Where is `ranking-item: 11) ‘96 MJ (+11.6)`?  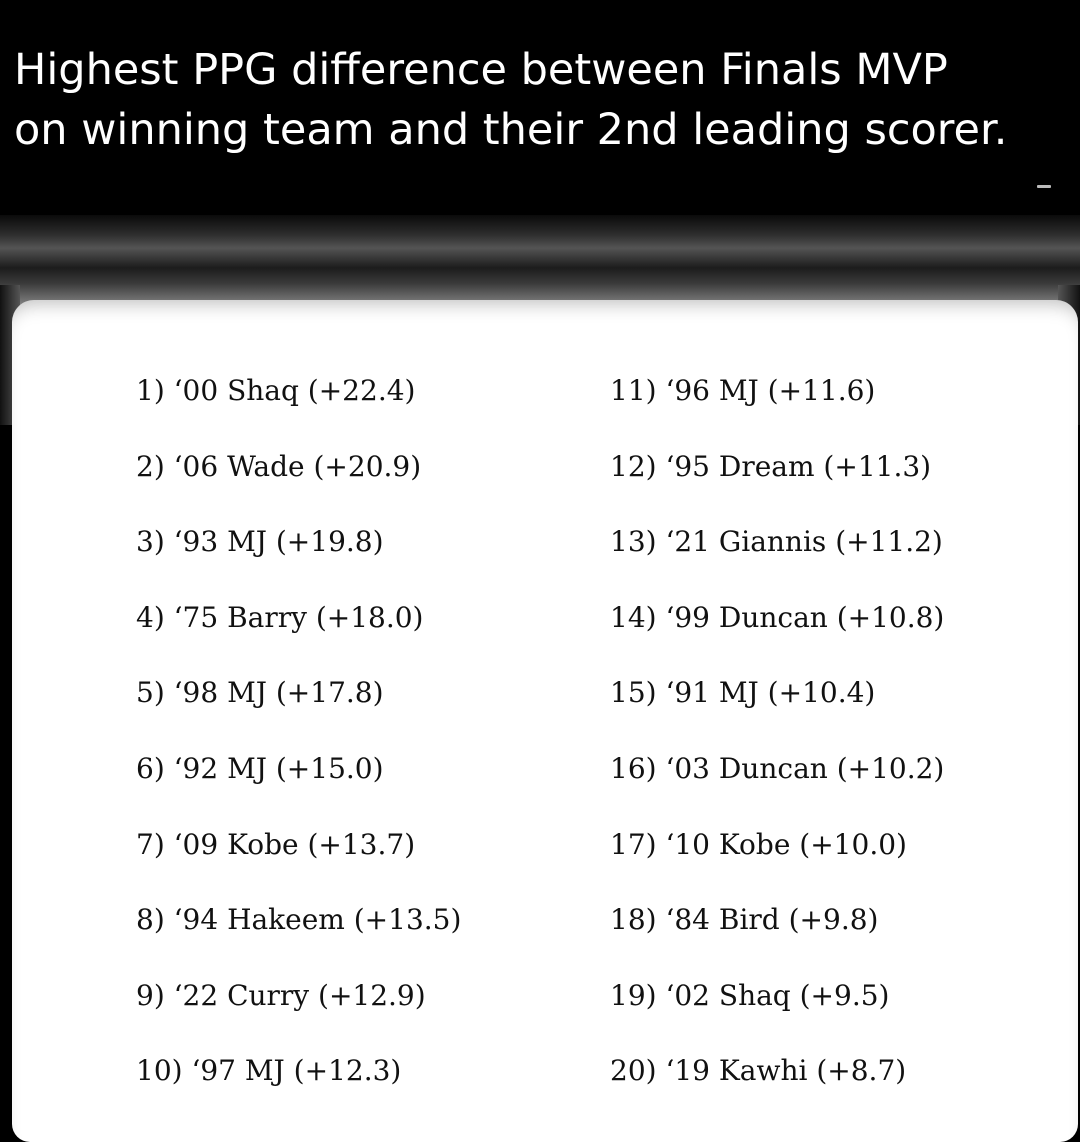 ranking-item: 11) ‘96 MJ (+11.6) is located at coordinates (743, 390).